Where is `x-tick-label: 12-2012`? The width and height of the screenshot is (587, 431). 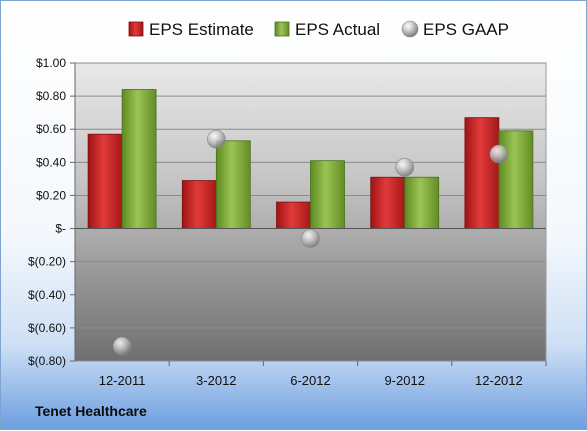
x-tick-label: 12-2012 is located at coordinates (499, 380).